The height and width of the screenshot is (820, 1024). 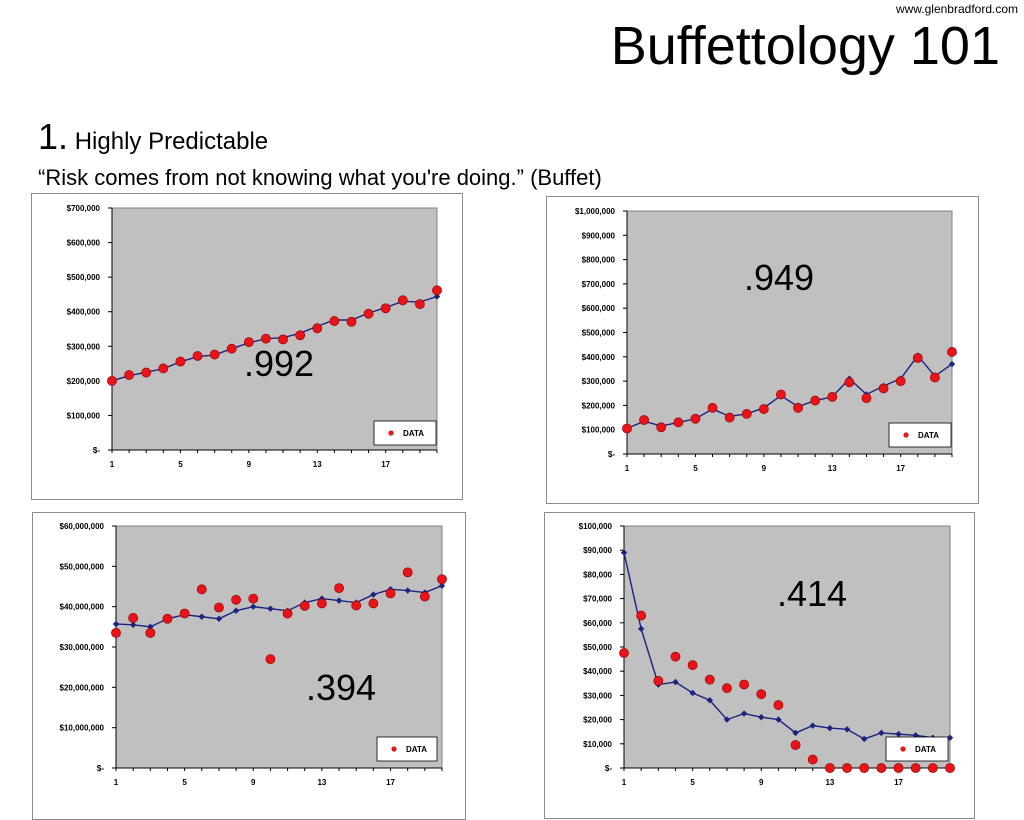 I want to click on correlation-label: .992, so click(x=279, y=363).